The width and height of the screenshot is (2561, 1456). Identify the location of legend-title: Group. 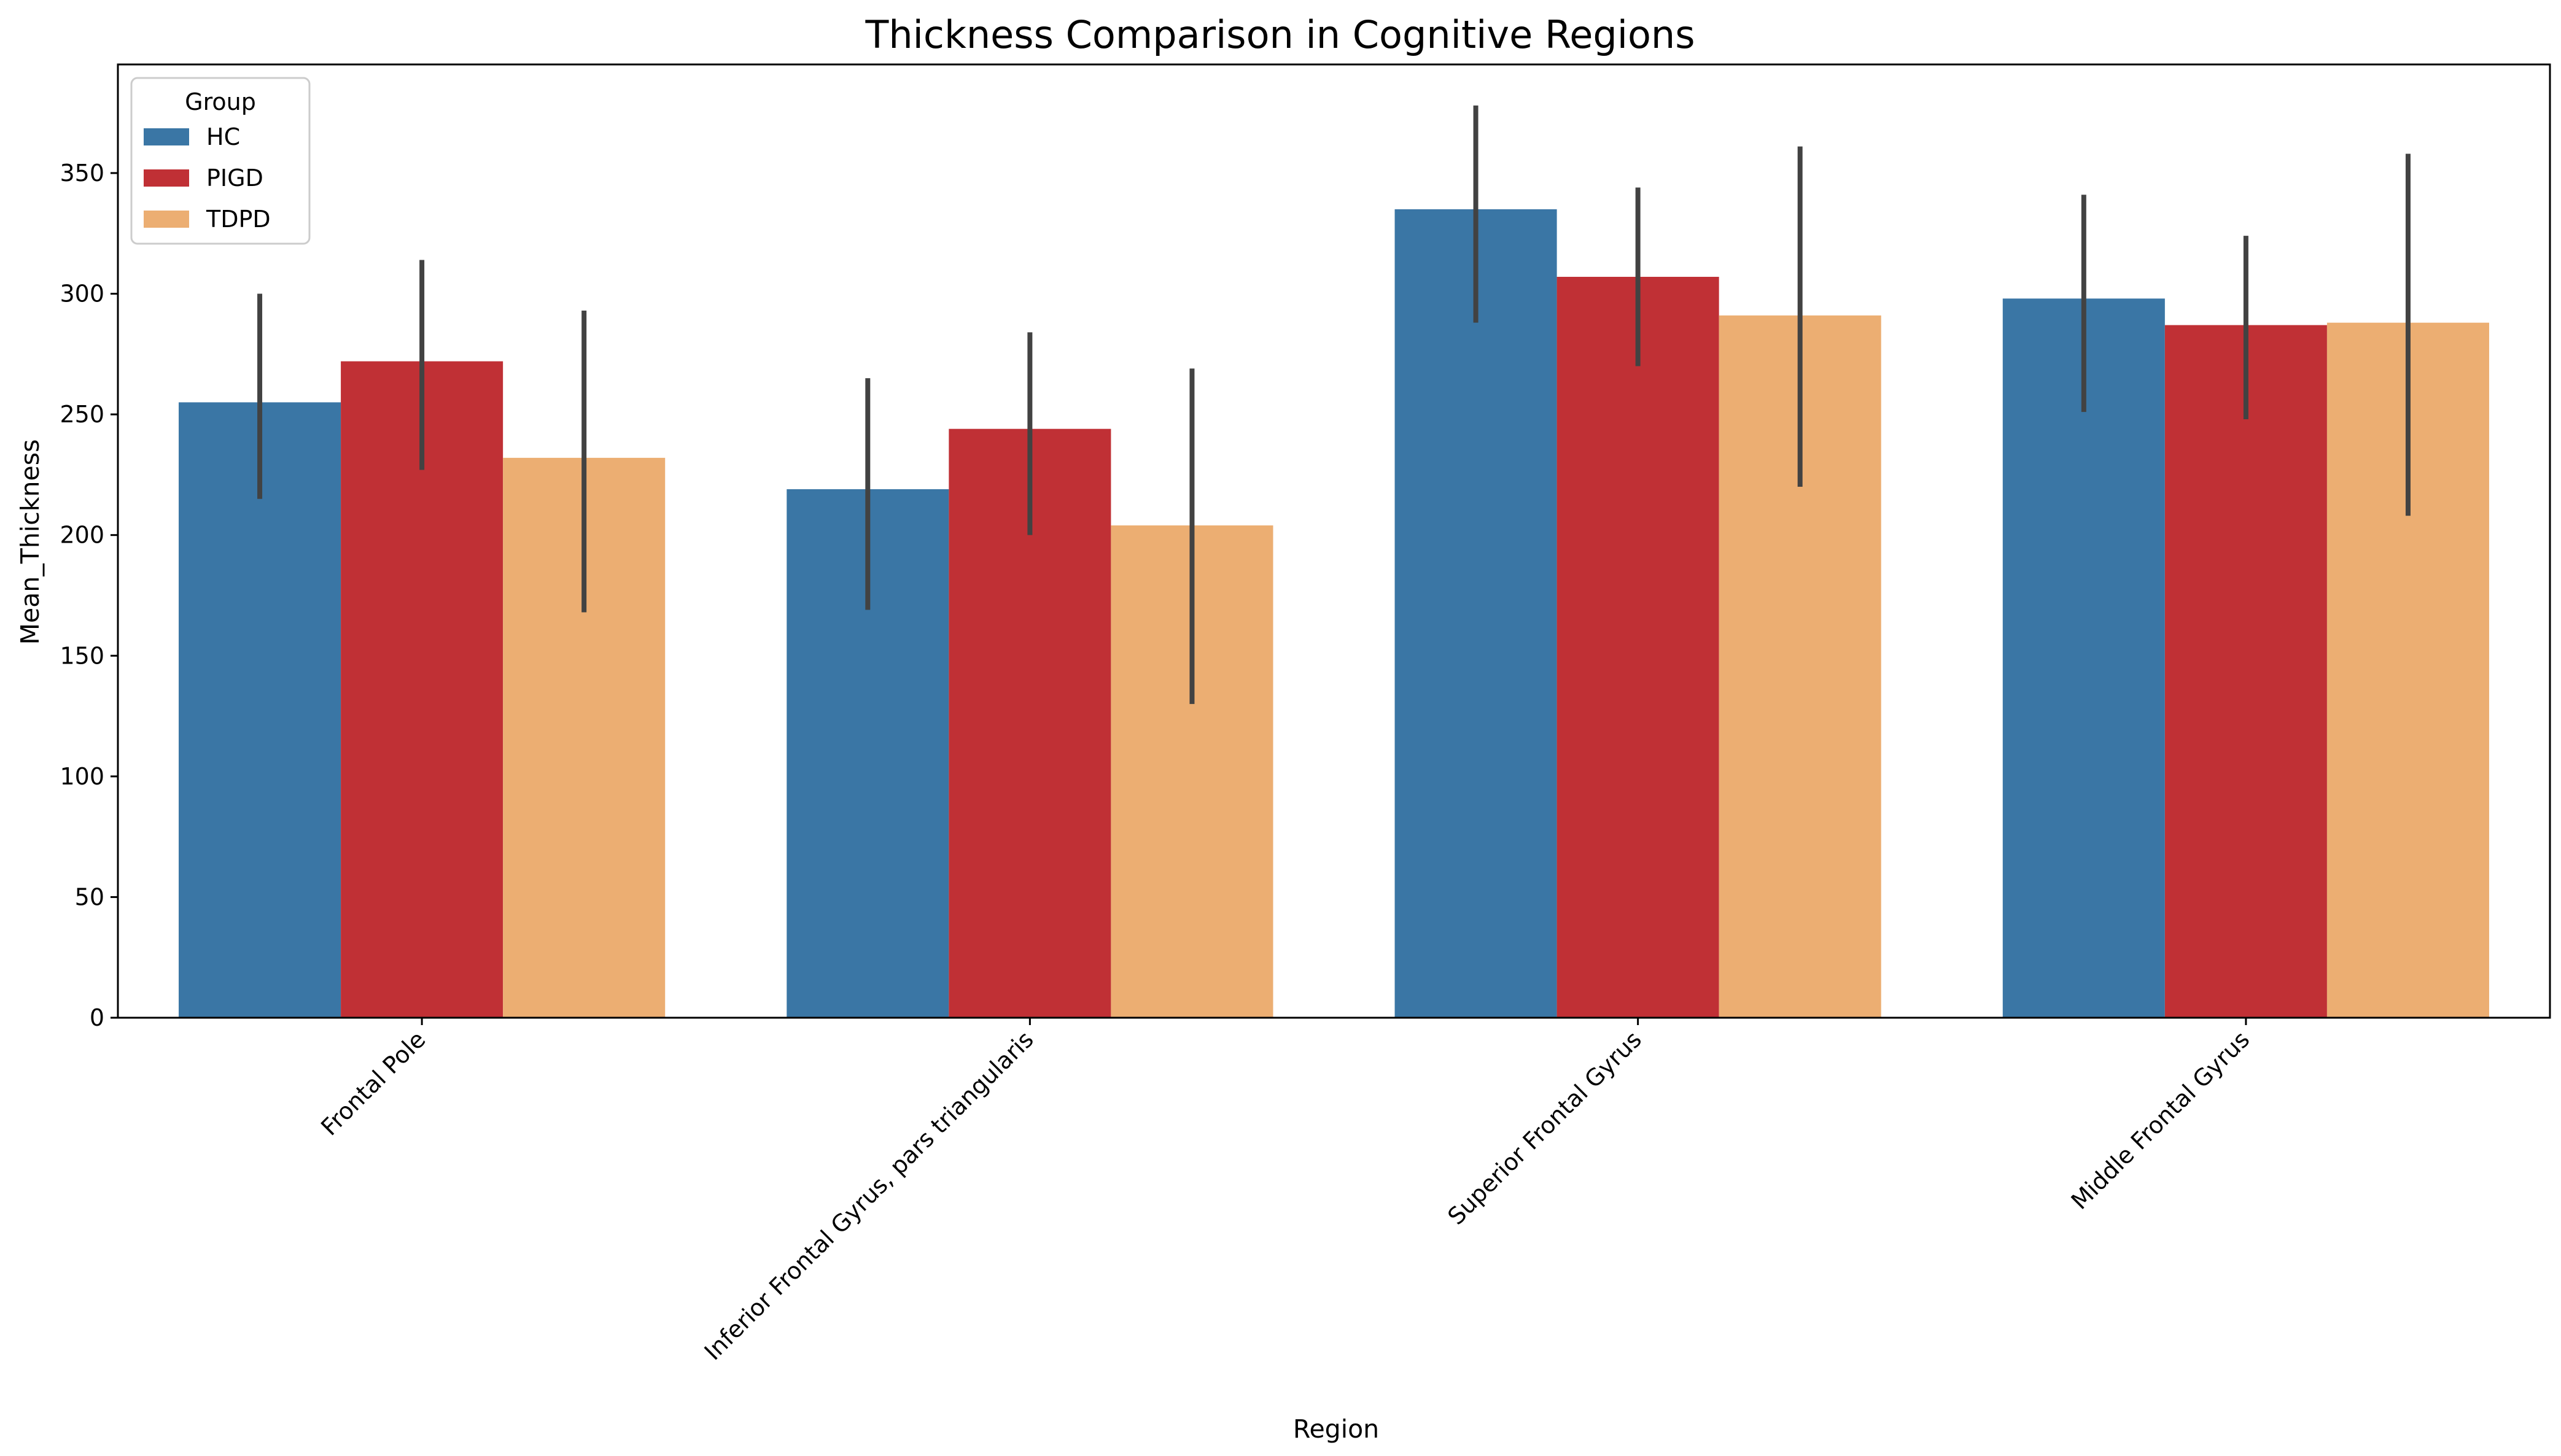
(220, 101).